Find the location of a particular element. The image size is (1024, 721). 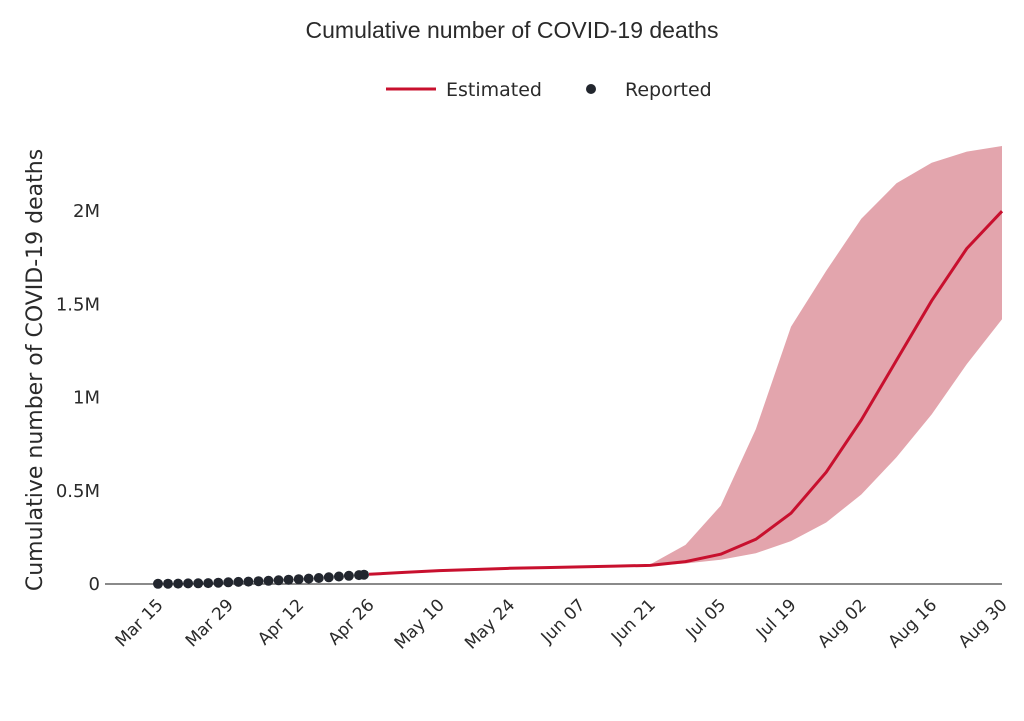

x-tick-label: Apr 12 is located at coordinates (281, 622).